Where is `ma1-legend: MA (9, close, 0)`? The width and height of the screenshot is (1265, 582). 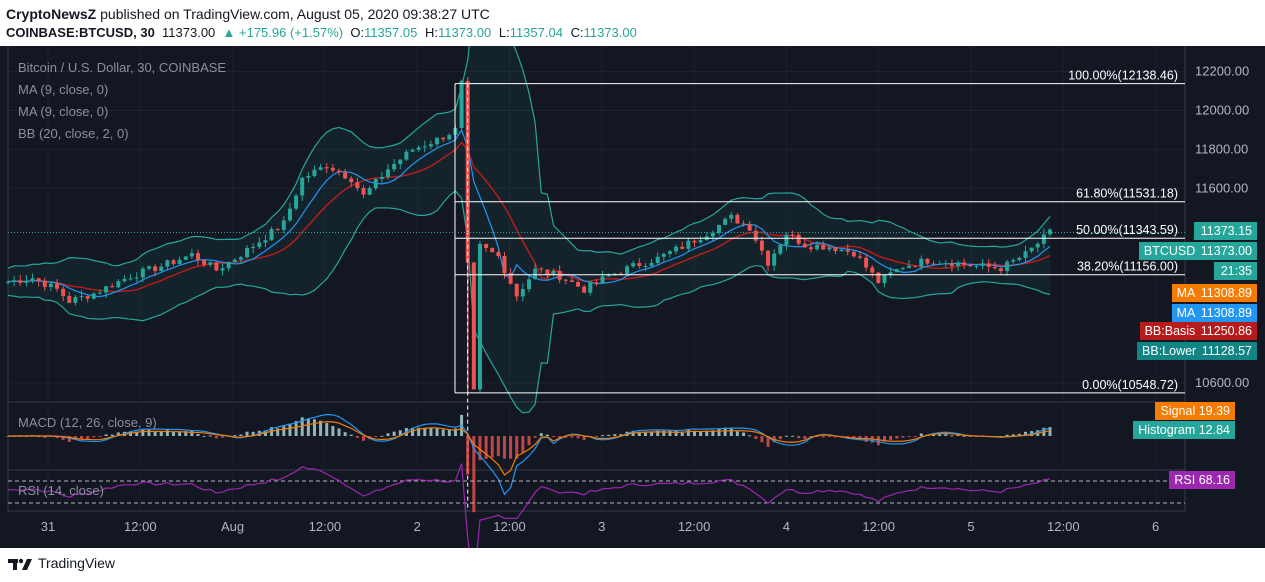 ma1-legend: MA (9, close, 0) is located at coordinates (63, 89).